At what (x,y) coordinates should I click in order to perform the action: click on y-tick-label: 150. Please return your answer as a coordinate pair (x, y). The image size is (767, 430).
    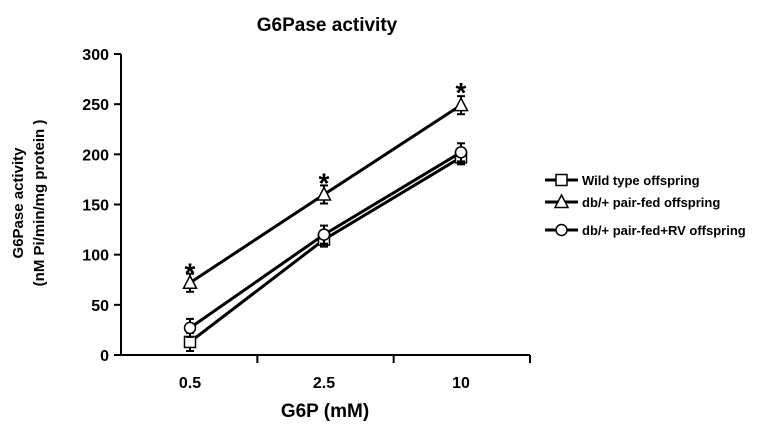
    Looking at the image, I should click on (95, 206).